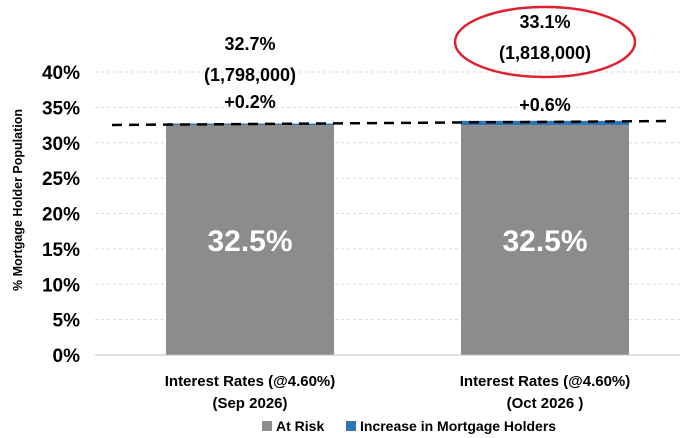 The height and width of the screenshot is (438, 685). I want to click on y-tick-label: 40%, so click(61, 73).